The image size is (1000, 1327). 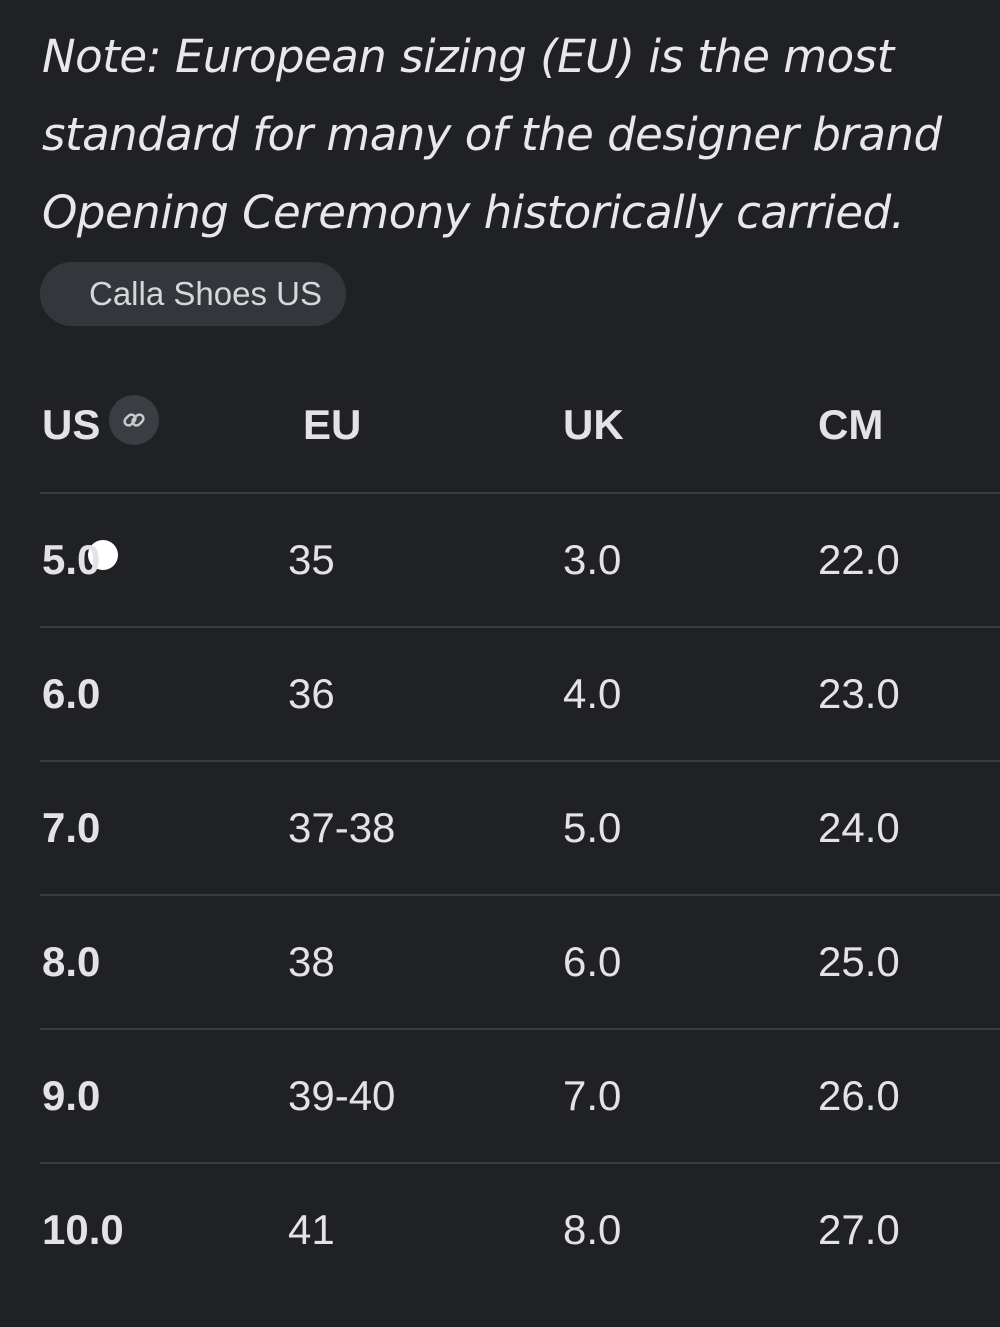 What do you see at coordinates (332, 424) in the screenshot?
I see `column-header: EU` at bounding box center [332, 424].